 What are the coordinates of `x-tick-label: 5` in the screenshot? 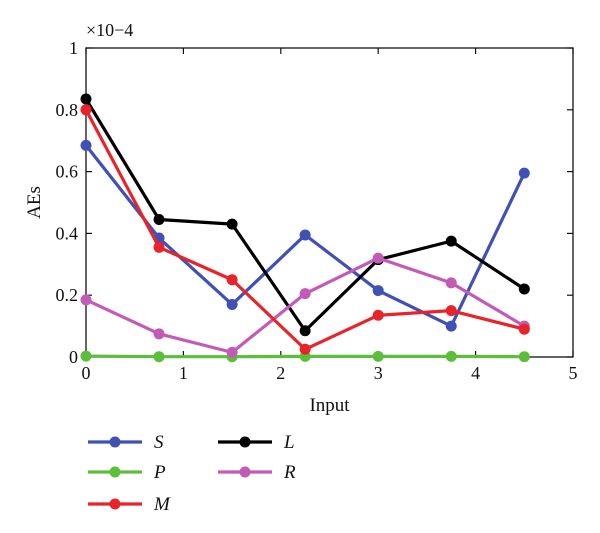 It's located at (573, 373).